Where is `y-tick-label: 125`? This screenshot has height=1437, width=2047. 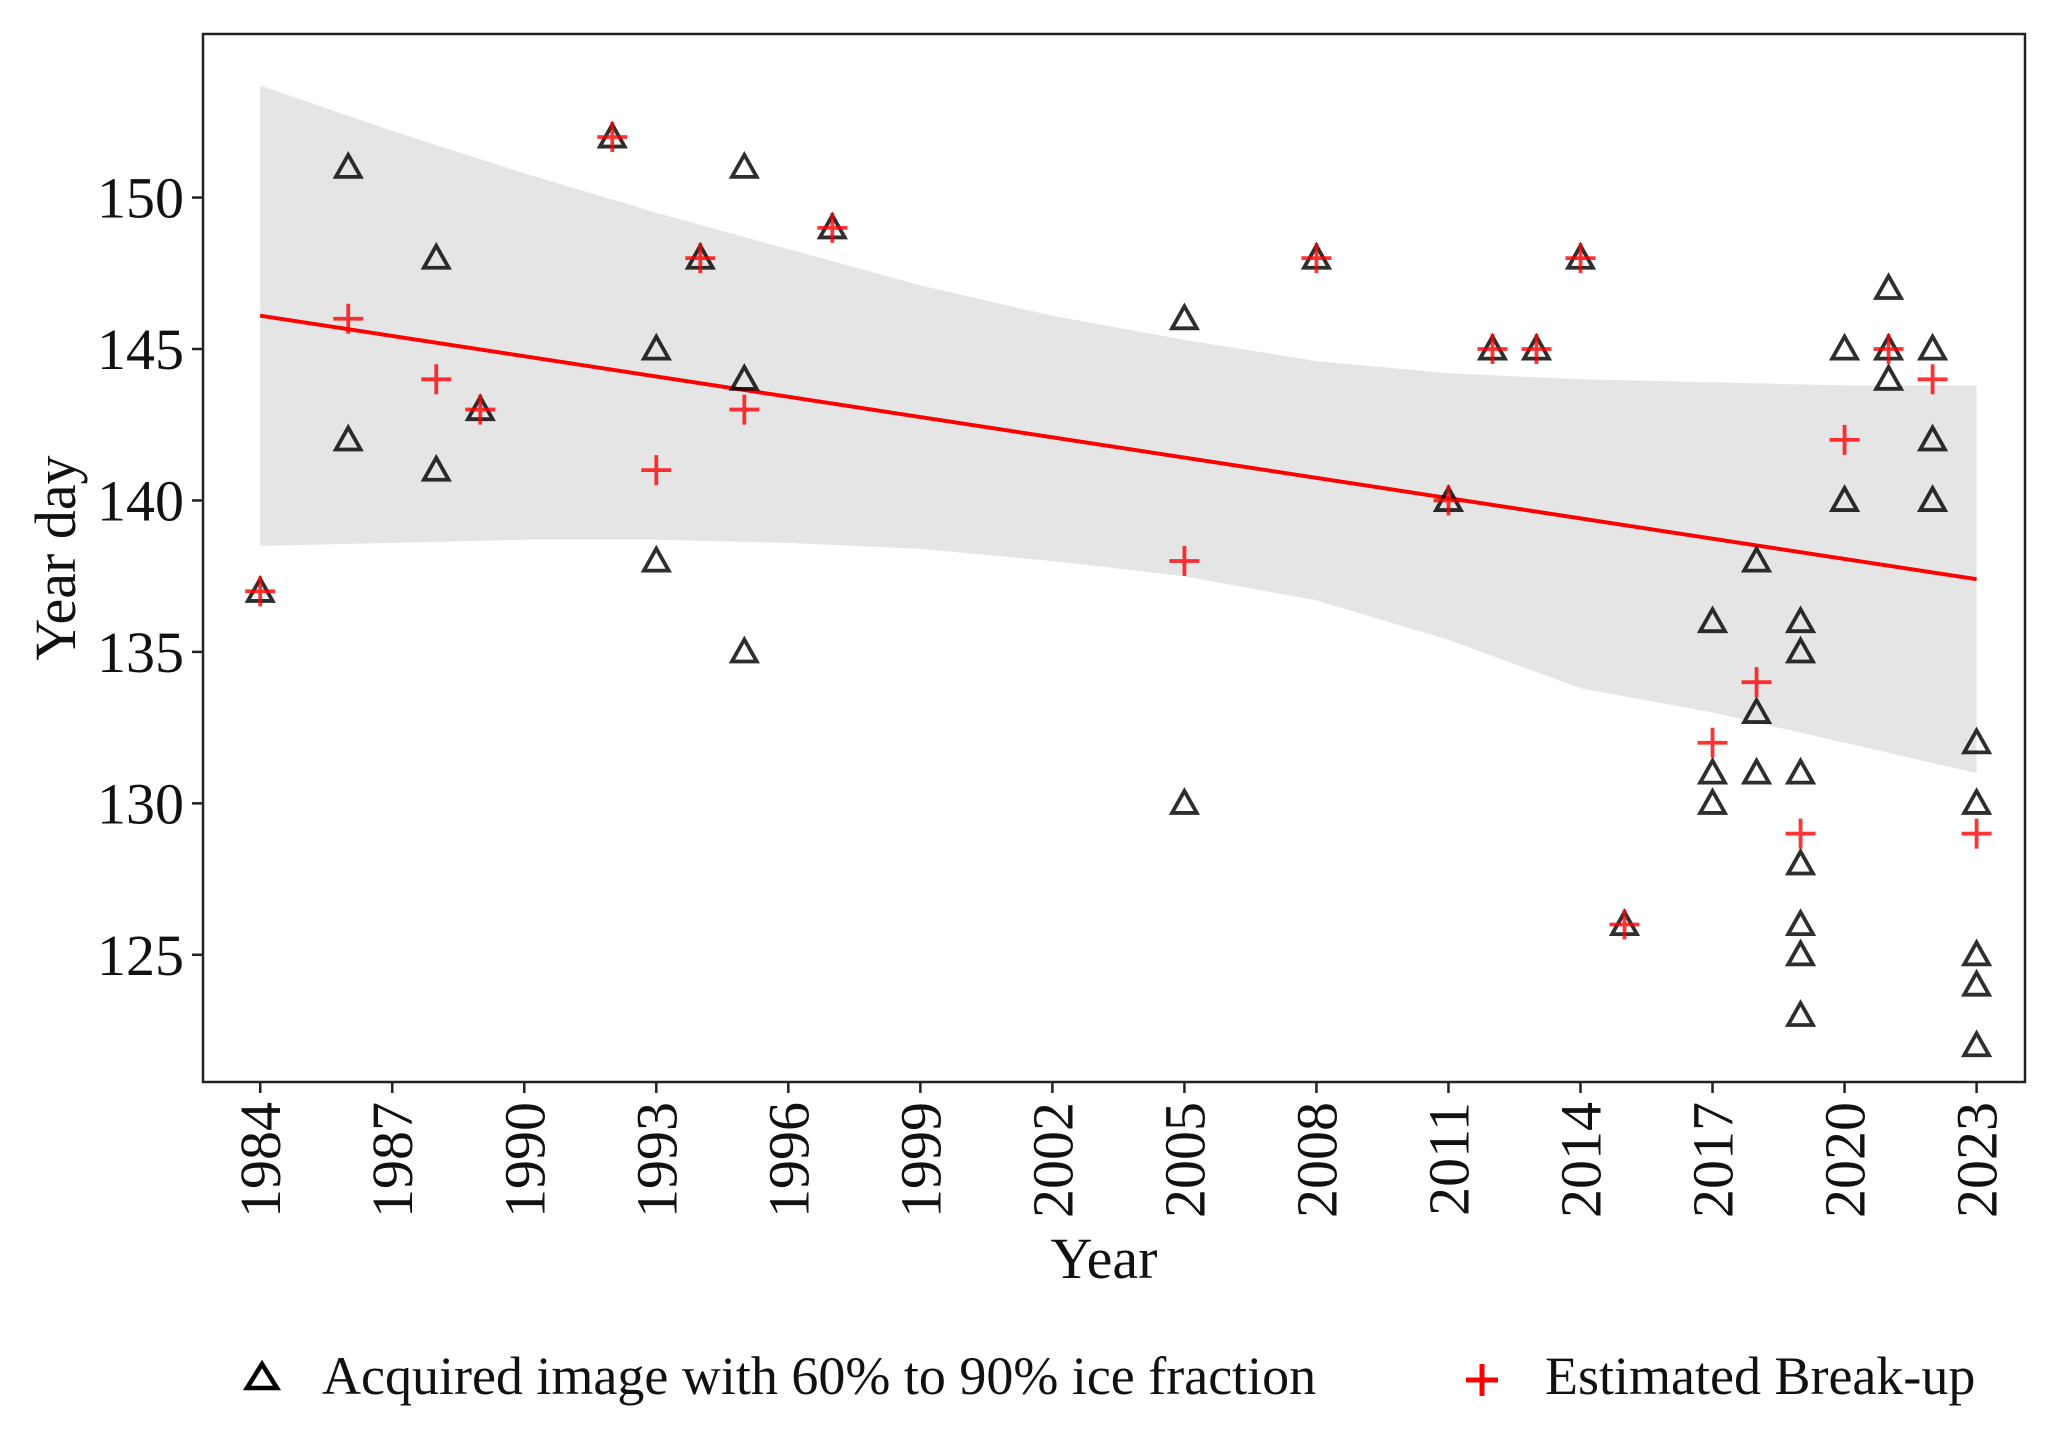
y-tick-label: 125 is located at coordinates (140, 955).